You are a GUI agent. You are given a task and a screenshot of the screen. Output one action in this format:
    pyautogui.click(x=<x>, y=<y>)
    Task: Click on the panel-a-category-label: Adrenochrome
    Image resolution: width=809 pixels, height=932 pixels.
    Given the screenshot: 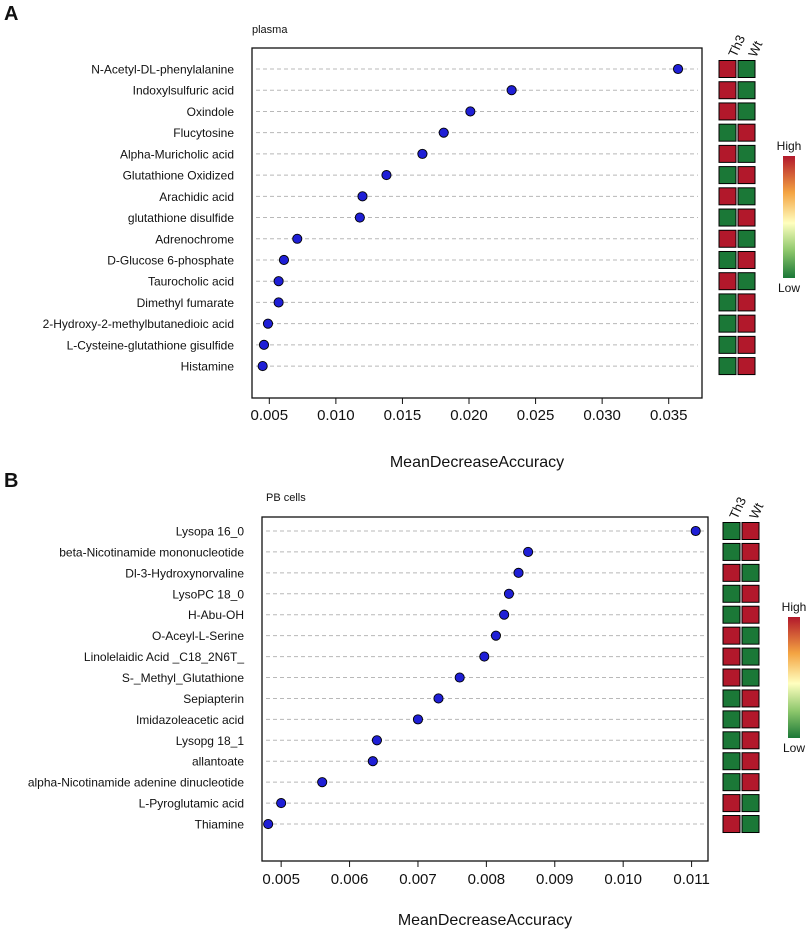 What is the action you would take?
    pyautogui.click(x=194, y=239)
    